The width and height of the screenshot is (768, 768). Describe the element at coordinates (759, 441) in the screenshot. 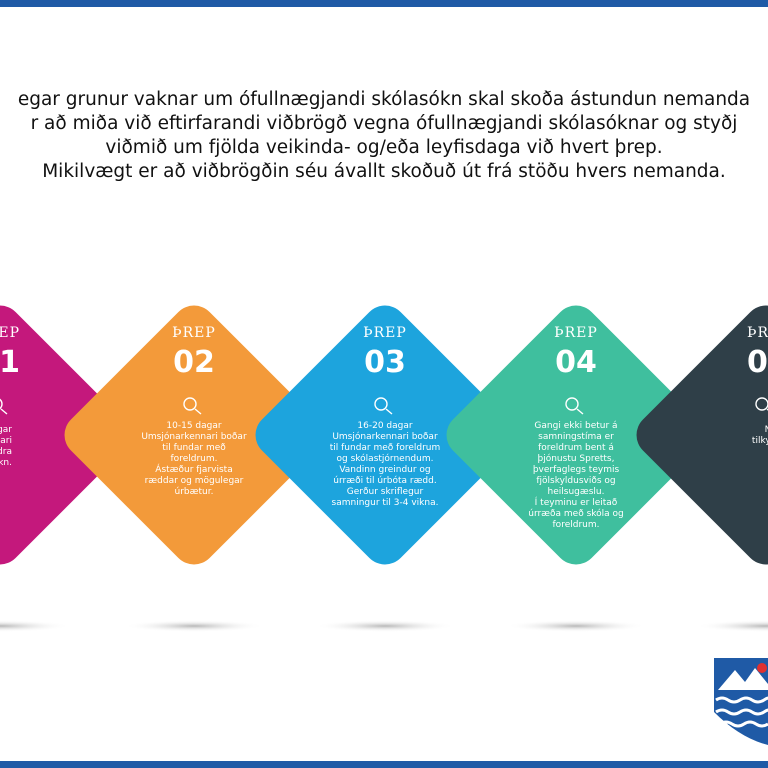

I see `step-paragraph: tilkynning` at that location.